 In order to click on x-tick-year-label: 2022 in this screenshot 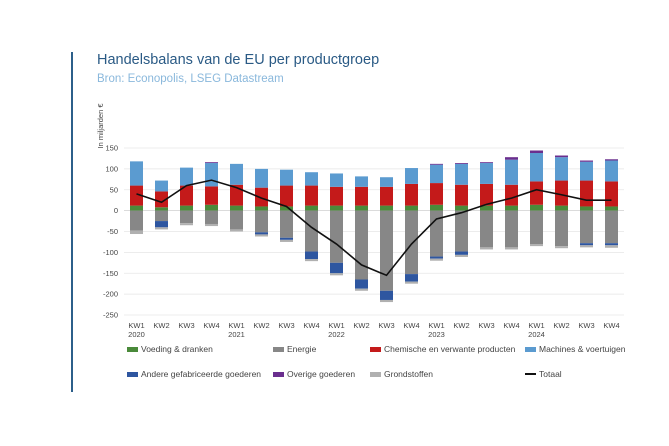, I will do `click(336, 334)`.